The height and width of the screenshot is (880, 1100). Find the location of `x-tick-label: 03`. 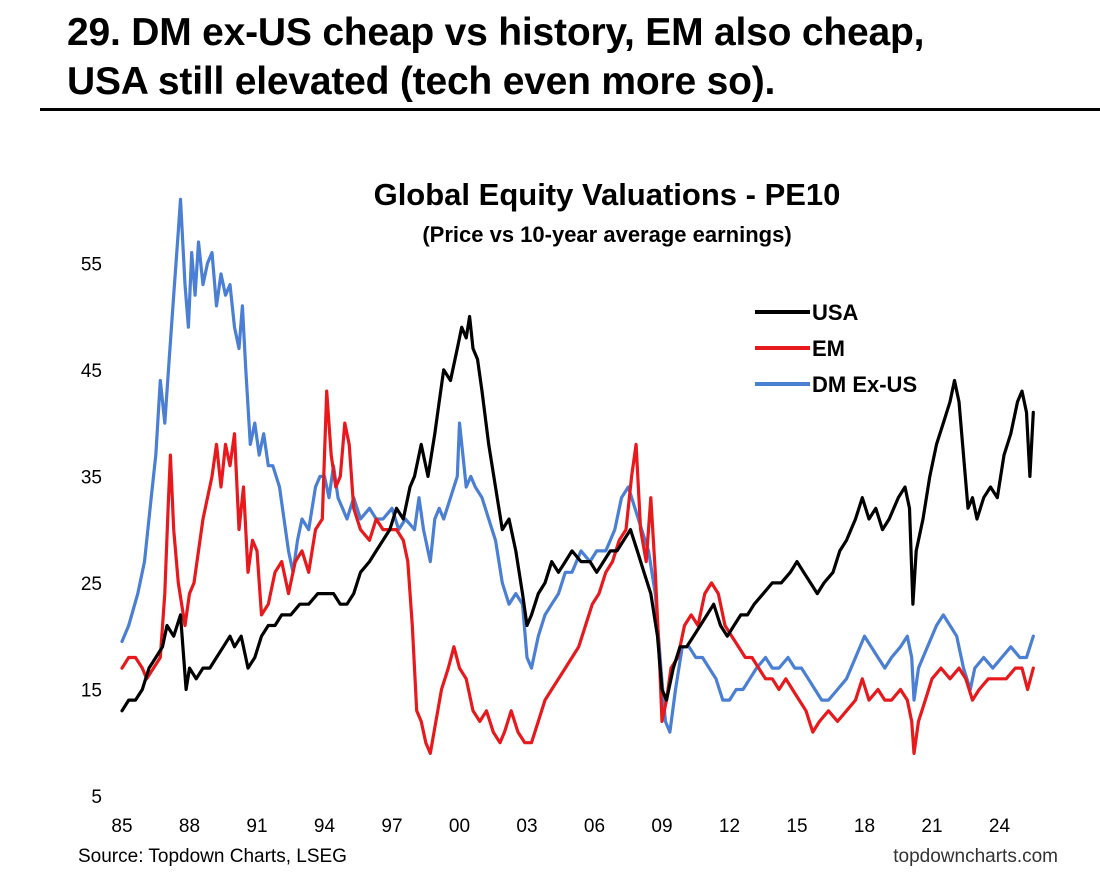

x-tick-label: 03 is located at coordinates (526, 826).